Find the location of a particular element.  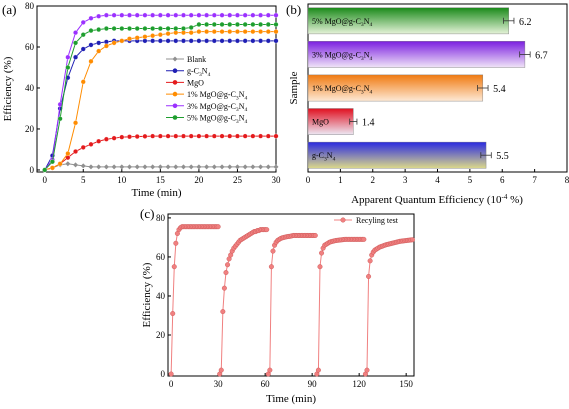

panel-a-x-tick-label: 0 is located at coordinates (44, 180).